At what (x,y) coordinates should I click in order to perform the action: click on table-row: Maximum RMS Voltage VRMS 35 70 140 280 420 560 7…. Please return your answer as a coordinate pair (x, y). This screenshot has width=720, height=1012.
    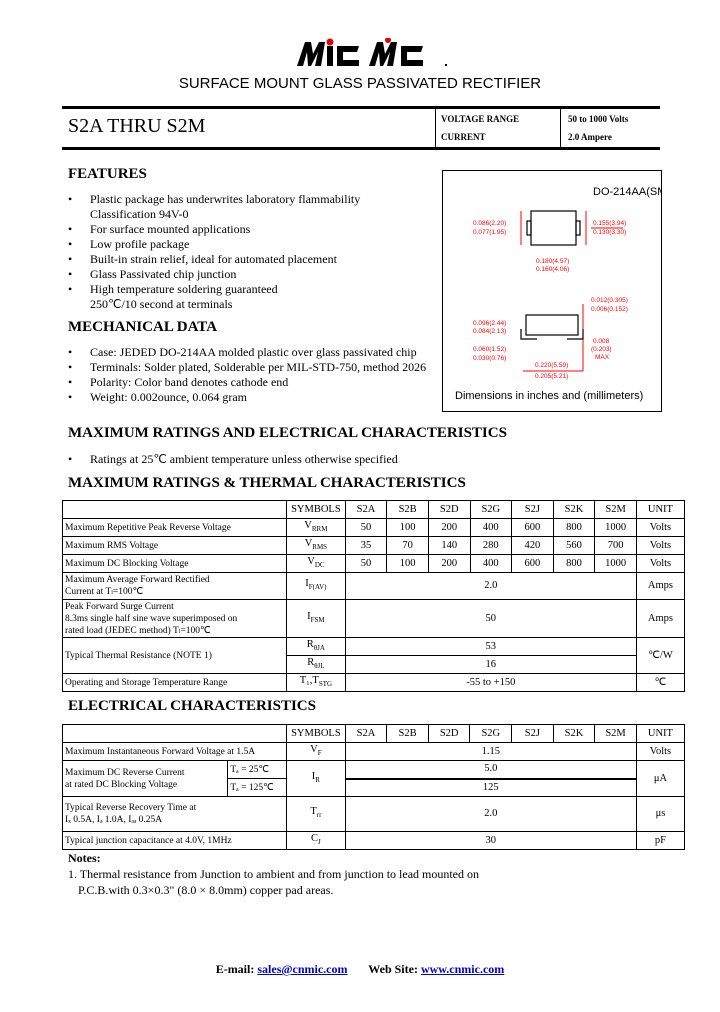
    Looking at the image, I should click on (373, 545).